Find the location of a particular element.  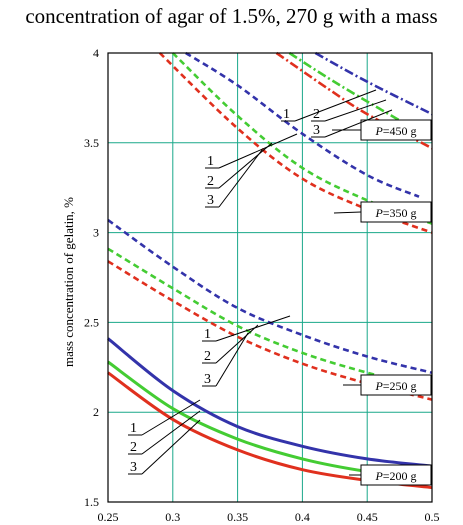

curve-labels-1: 1 2 3 is located at coordinates (251, 170).